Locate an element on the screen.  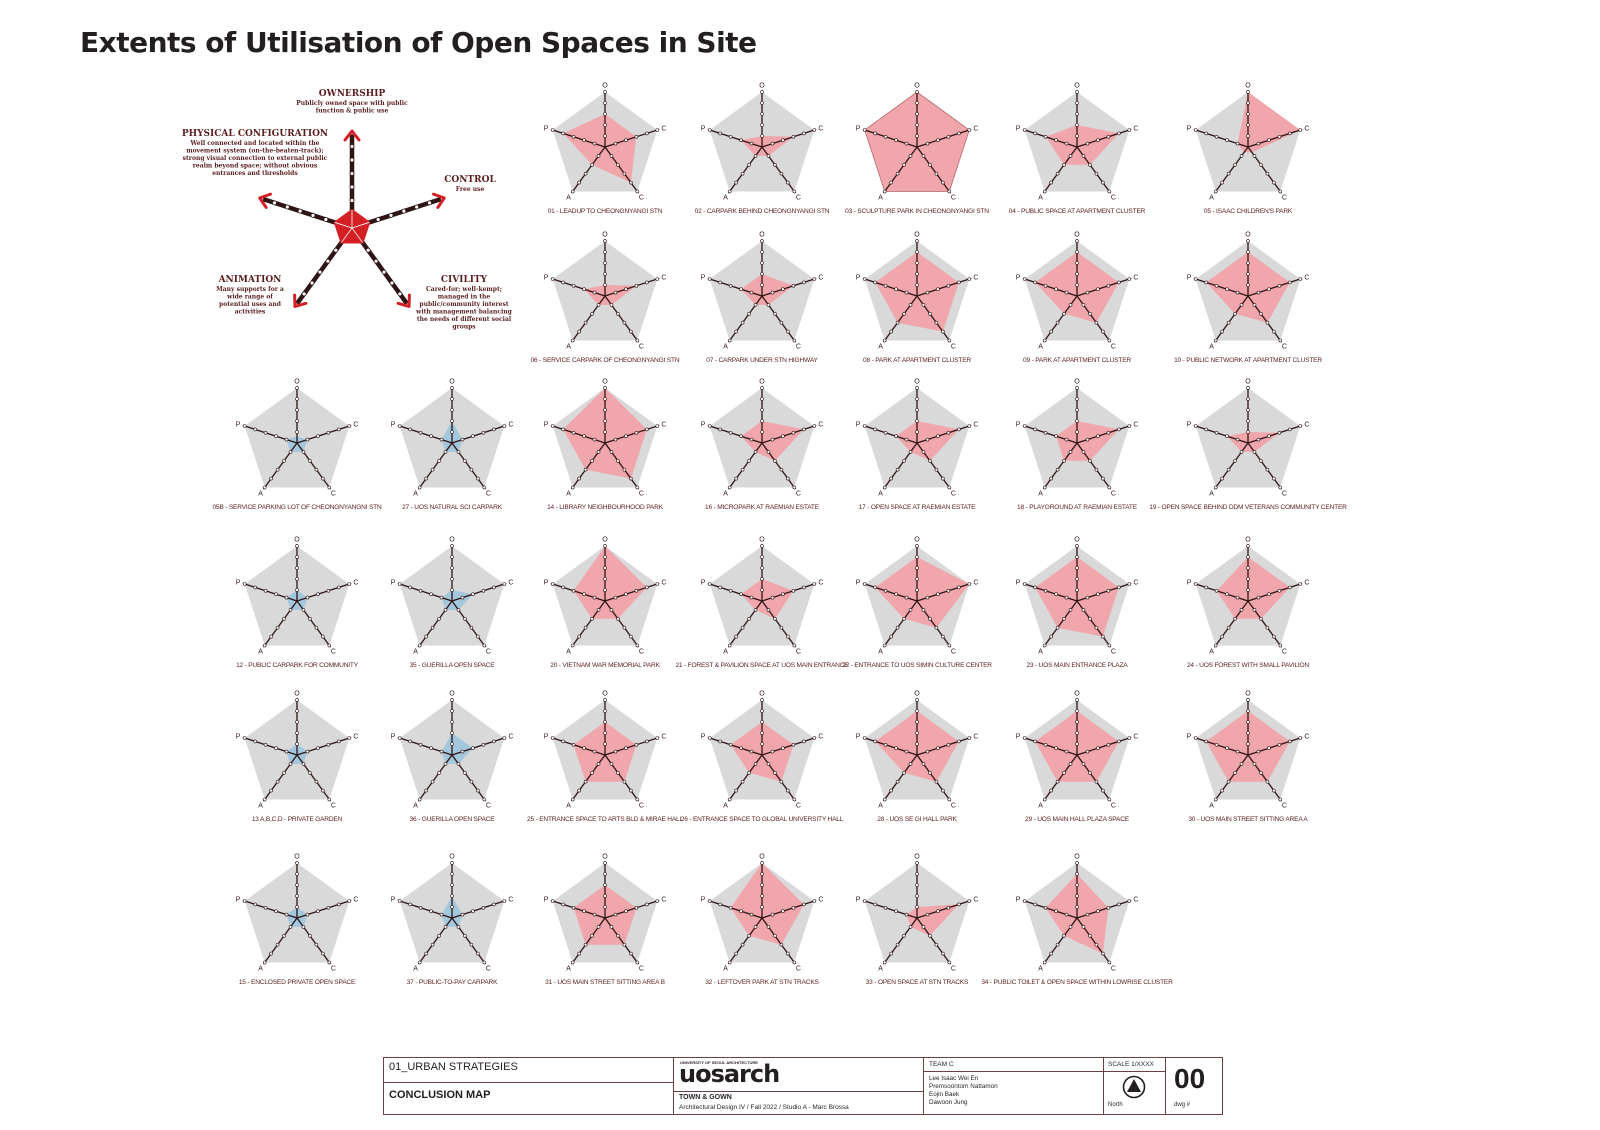
project-name: 01_URBAN STRATEGIES is located at coordinates (453, 1067).